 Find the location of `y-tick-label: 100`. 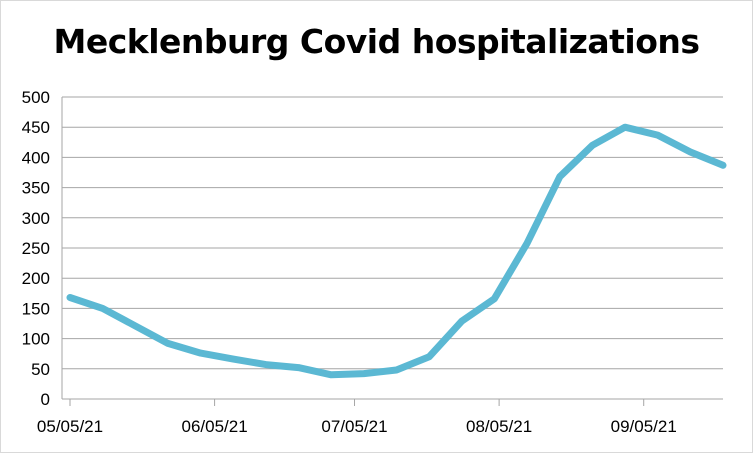

y-tick-label: 100 is located at coordinates (36, 339).